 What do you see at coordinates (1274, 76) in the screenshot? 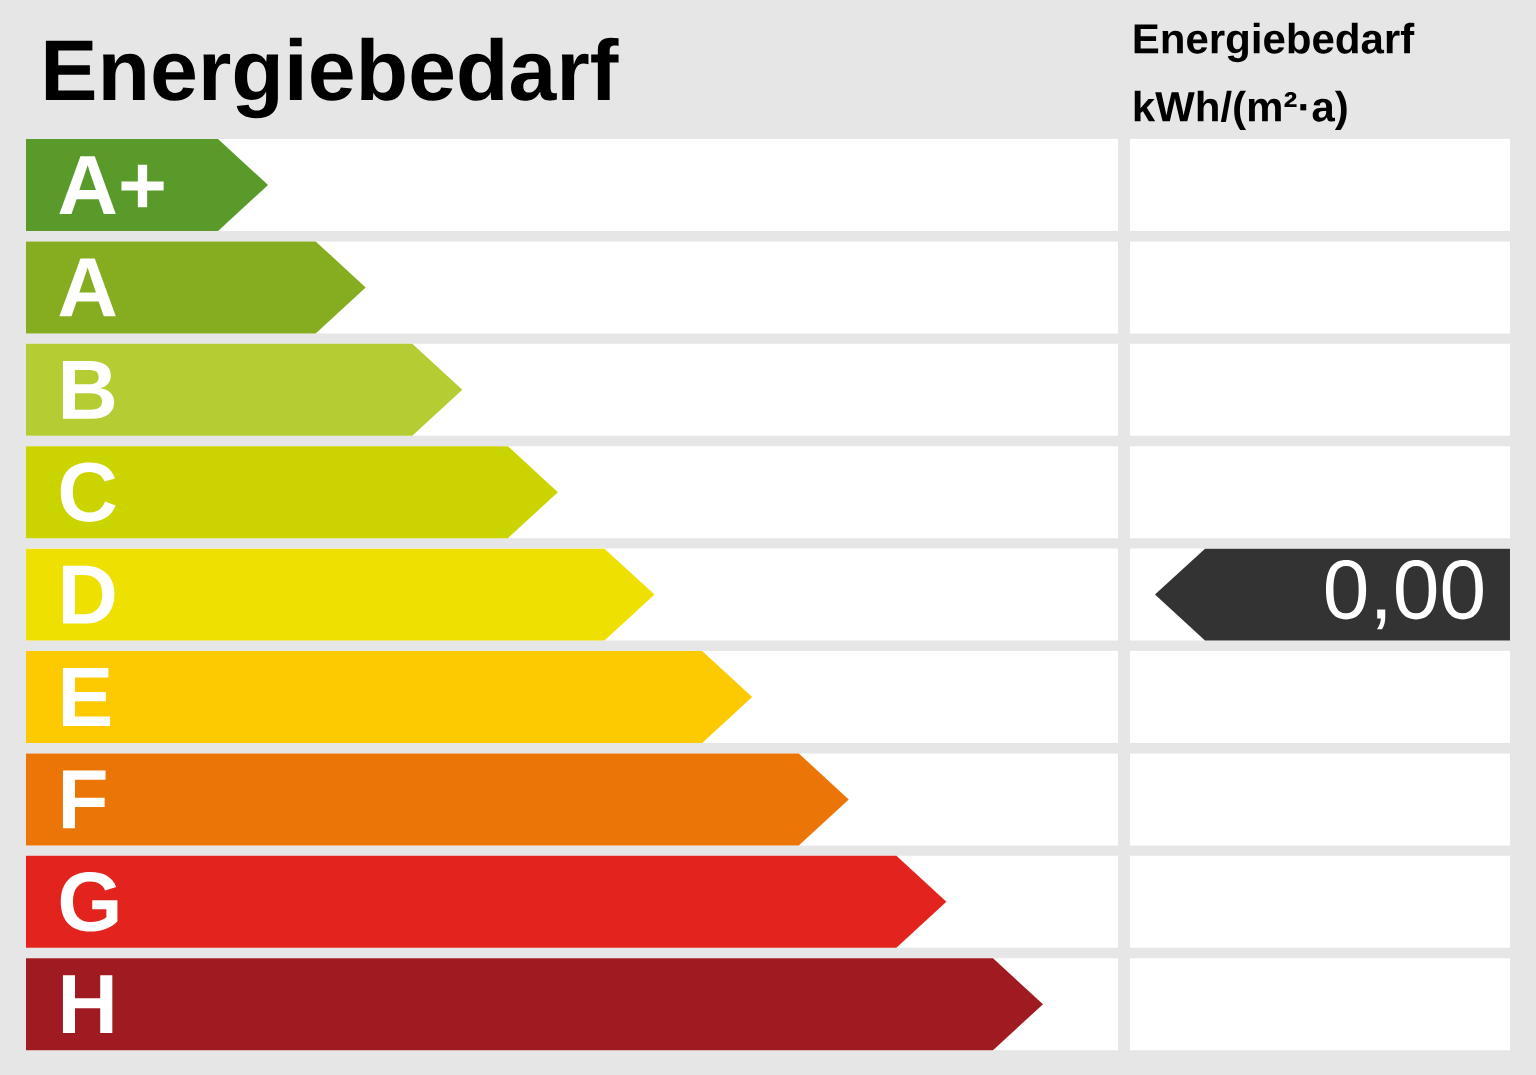
I see `text: Energiebedarf kWh/(m²·a)` at bounding box center [1274, 76].